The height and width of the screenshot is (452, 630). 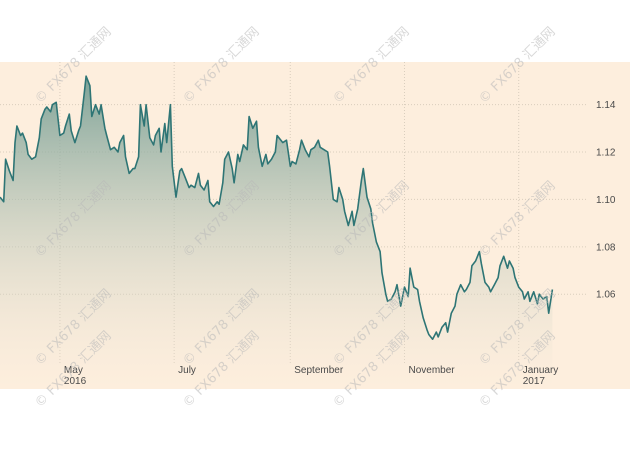 I want to click on y-tick-label: 1.10, so click(x=606, y=200).